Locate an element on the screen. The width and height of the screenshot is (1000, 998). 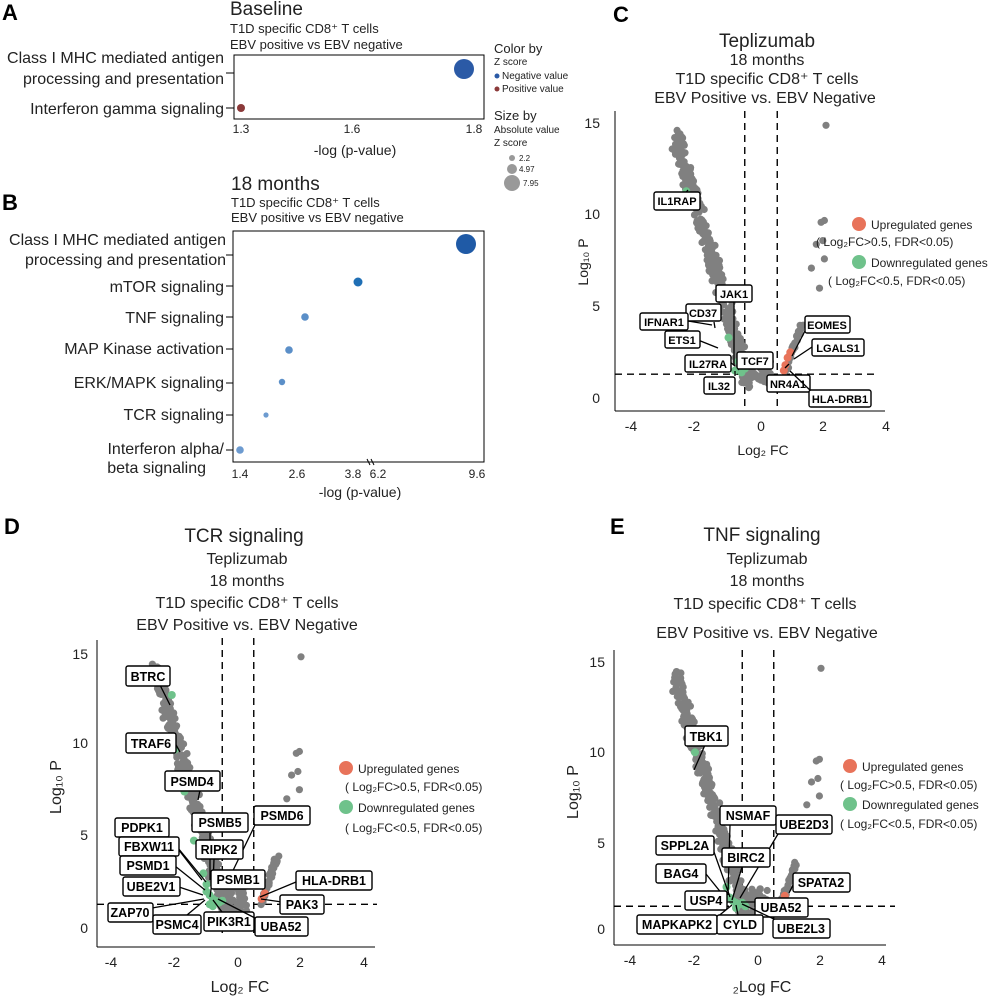
tick-b-5: 9.6 is located at coordinates (477, 474).